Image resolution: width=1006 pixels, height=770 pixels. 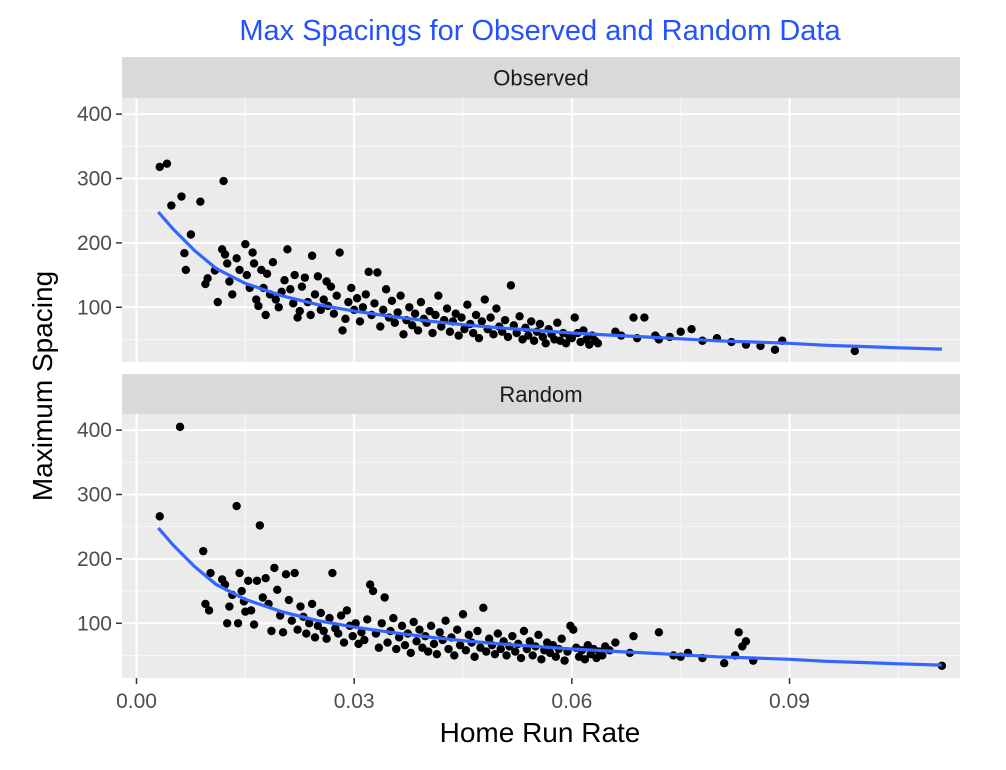 I want to click on smooth-trend-line, so click(x=549, y=280).